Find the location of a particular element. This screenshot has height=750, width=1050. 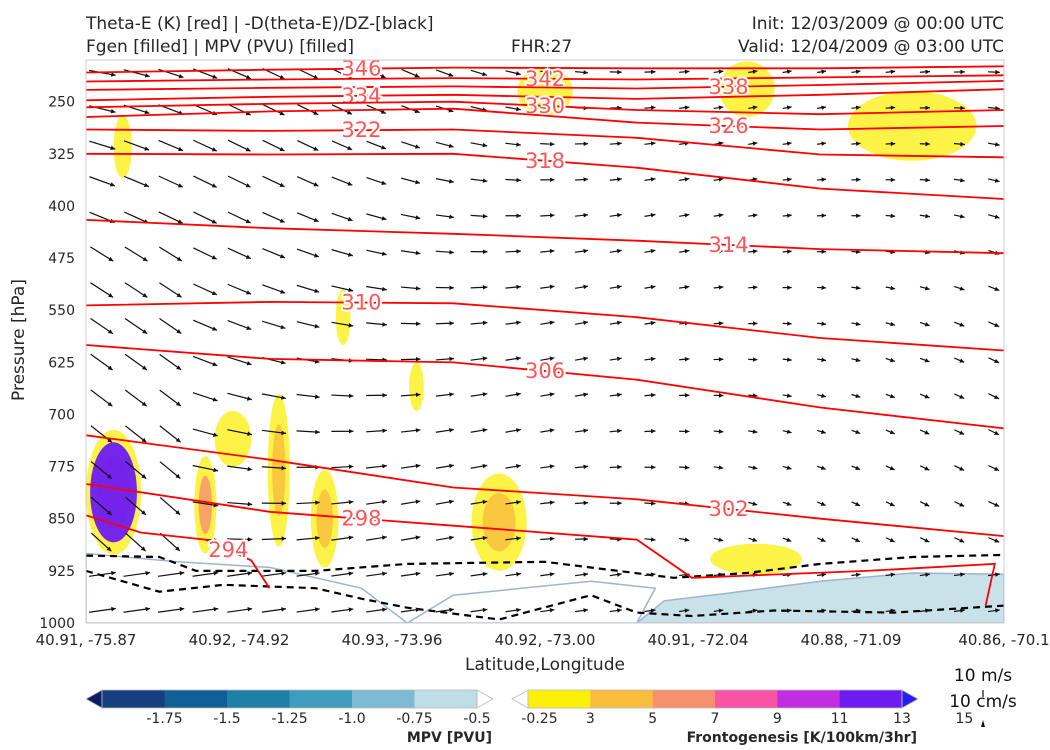

vector-scale-vertical: 10 cm/s is located at coordinates (983, 702).